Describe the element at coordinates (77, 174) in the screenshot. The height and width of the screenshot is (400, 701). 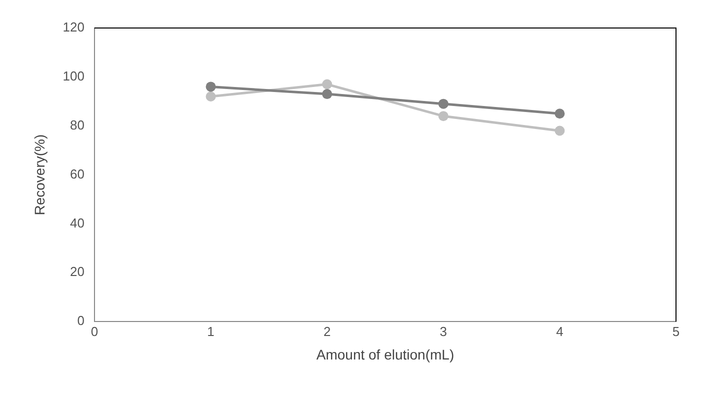
I see `y-tick-label: 60` at that location.